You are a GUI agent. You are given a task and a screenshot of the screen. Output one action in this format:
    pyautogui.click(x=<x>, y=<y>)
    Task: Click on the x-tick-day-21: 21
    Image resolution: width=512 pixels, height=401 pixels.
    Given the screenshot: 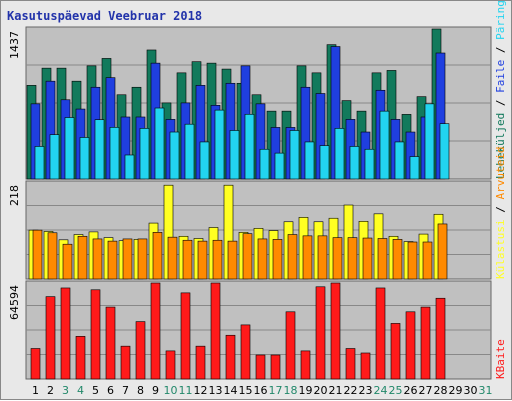 What is the action you would take?
    pyautogui.click(x=336, y=390)
    